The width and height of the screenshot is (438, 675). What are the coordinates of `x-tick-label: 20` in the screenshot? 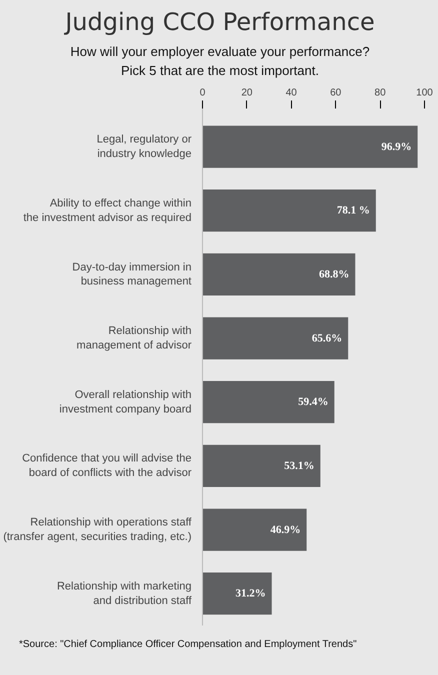 It's located at (247, 93).